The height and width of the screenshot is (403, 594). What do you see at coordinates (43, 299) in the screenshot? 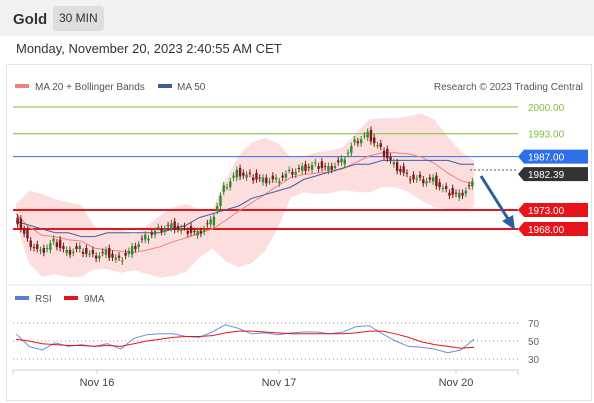
I see `rsi-legend-label: RSI` at bounding box center [43, 299].